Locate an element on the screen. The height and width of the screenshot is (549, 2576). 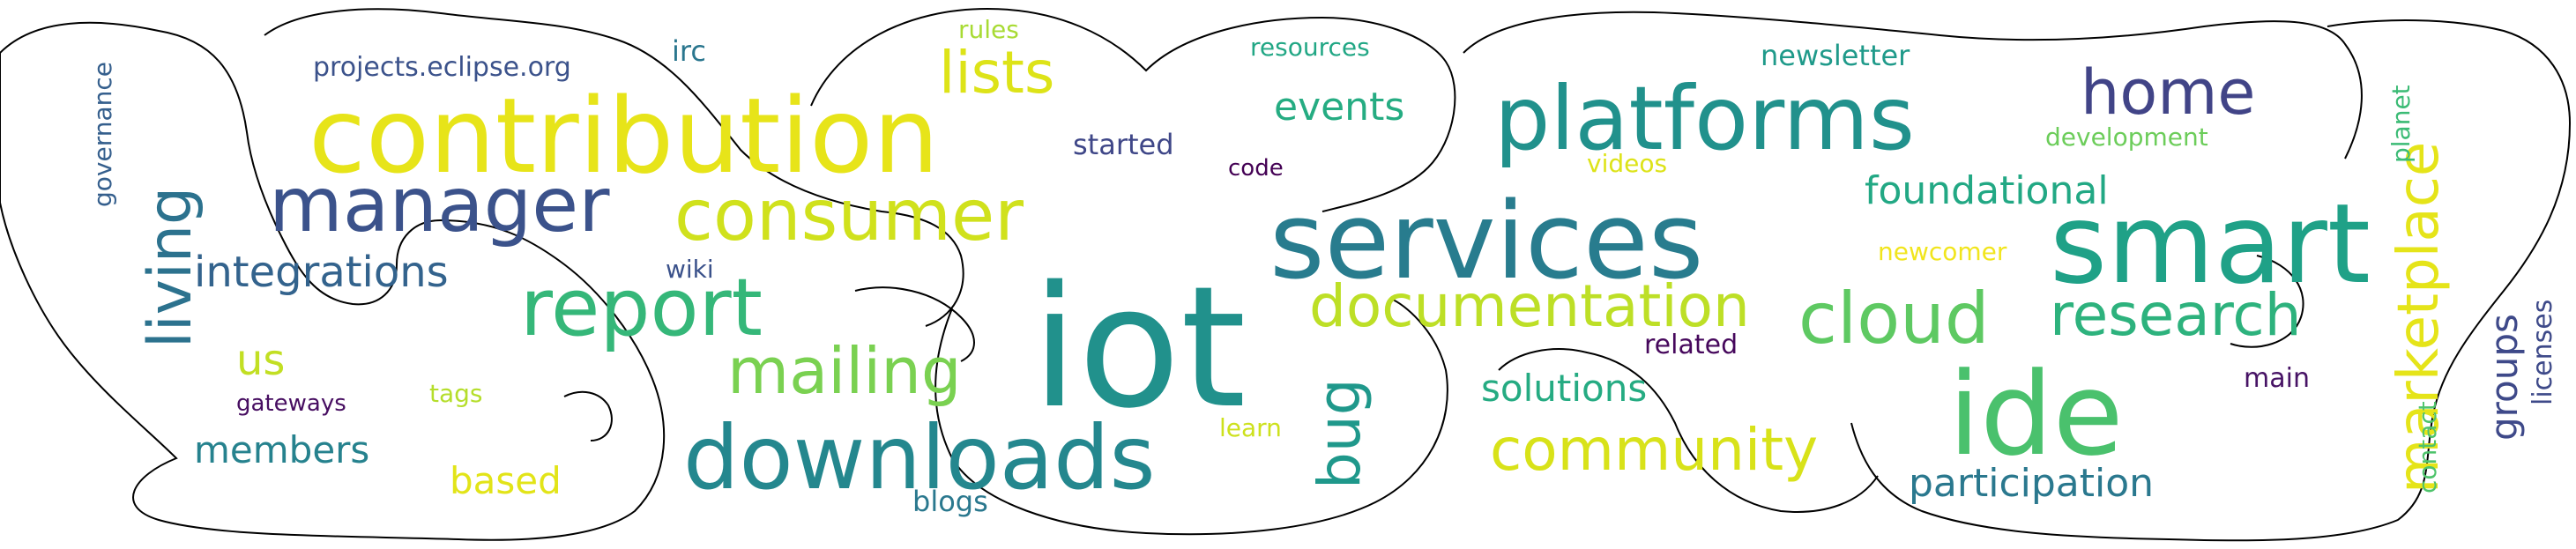
word-rules: rules is located at coordinates (989, 29).